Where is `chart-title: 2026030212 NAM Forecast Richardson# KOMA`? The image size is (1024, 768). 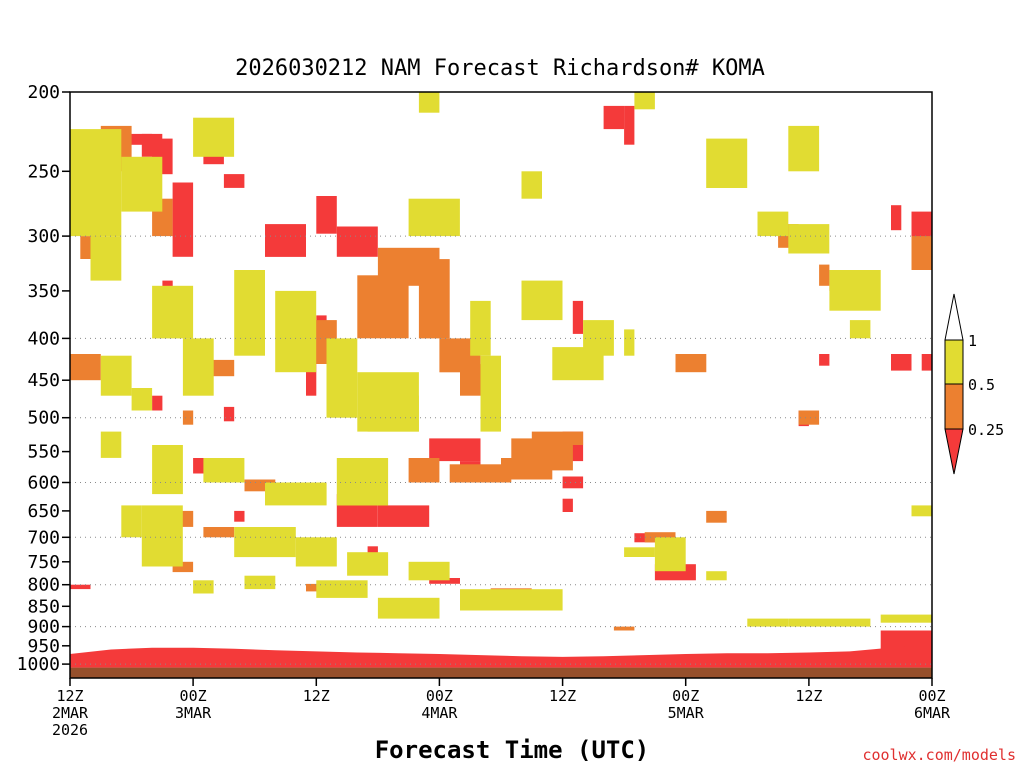
chart-title: 2026030212 NAM Forecast Richardson# KOMA is located at coordinates (500, 68).